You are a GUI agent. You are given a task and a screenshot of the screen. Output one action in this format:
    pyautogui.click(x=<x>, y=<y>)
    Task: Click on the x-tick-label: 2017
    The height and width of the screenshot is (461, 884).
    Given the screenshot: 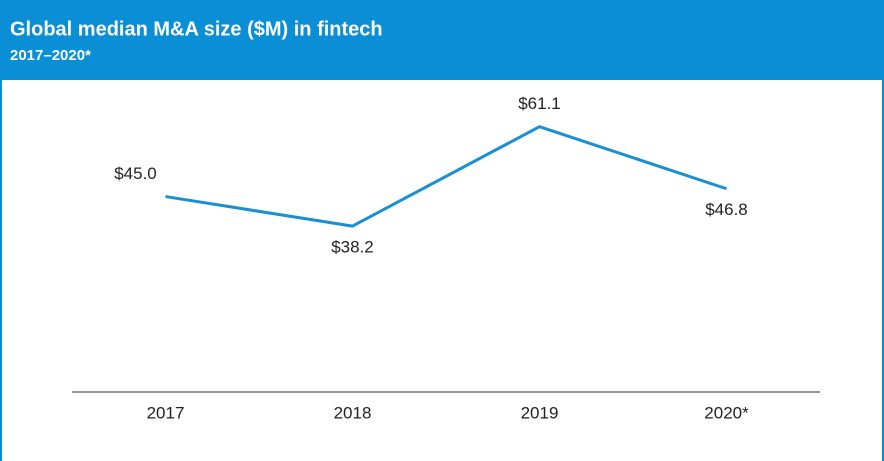 What is the action you would take?
    pyautogui.click(x=166, y=412)
    